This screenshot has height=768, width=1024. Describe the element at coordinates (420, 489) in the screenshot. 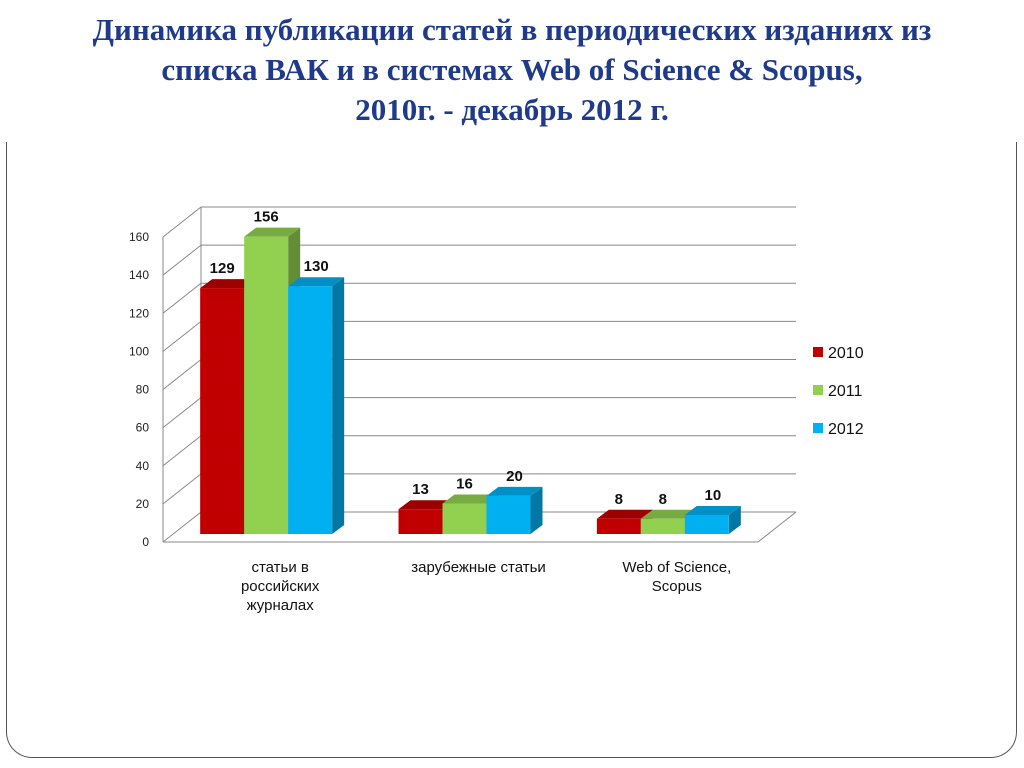

I see `data-label: 13` at that location.